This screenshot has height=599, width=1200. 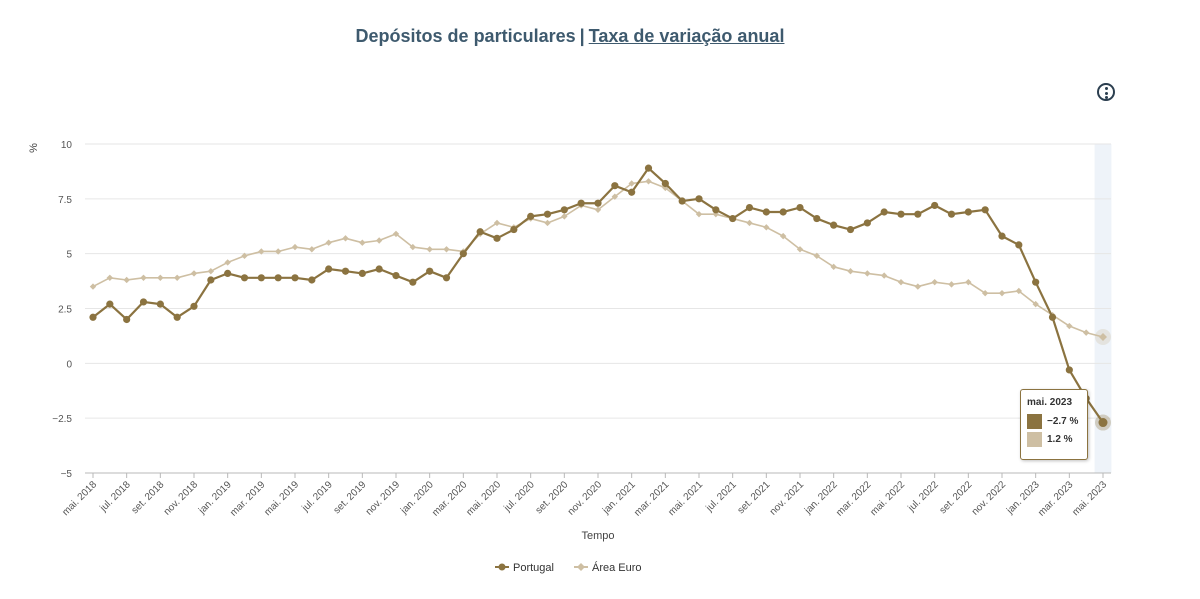 I want to click on chart-title-link: Taxa de variação anual, so click(x=686, y=36).